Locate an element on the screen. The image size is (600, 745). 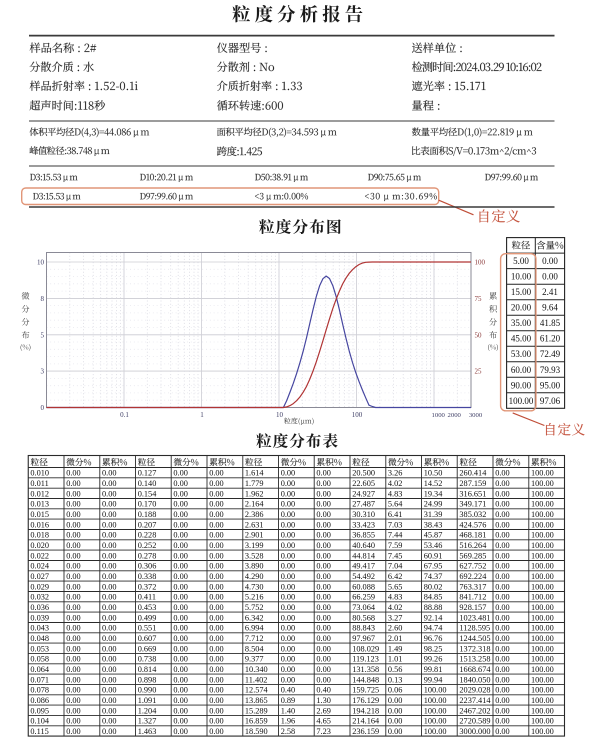
svg-text: 72.49 is located at coordinates (550, 354).